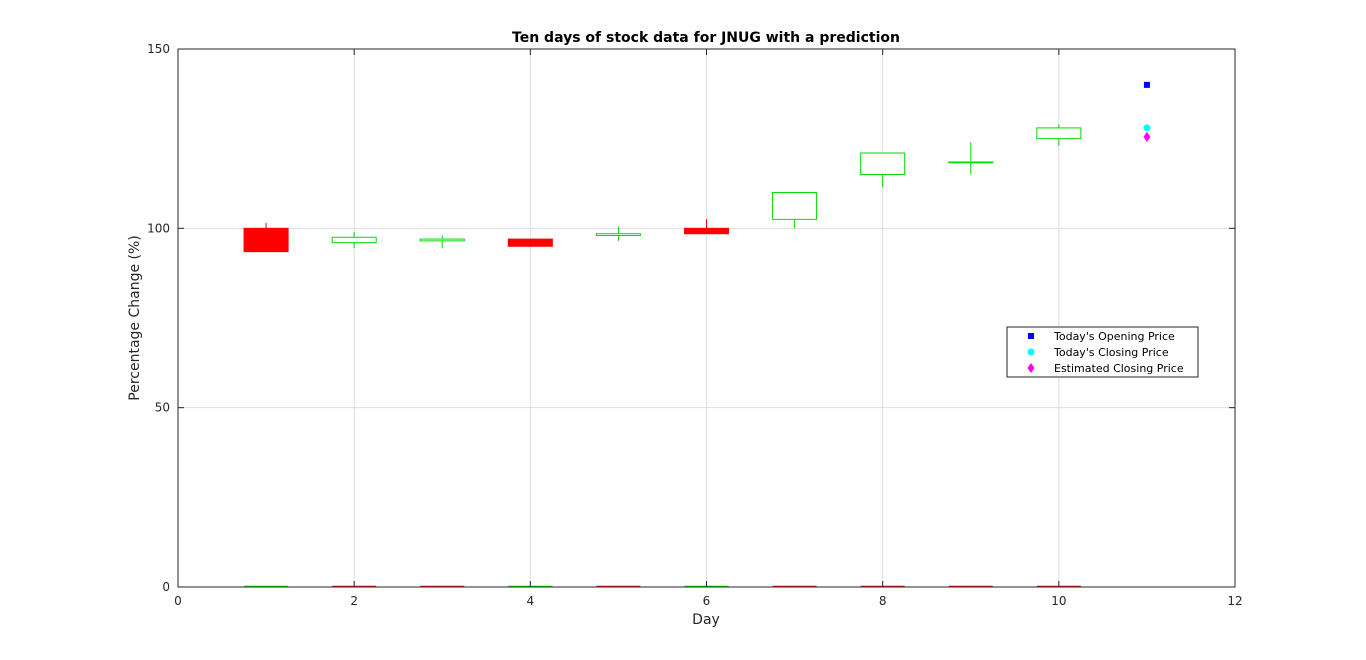 This screenshot has height=660, width=1366. I want to click on y-tick-label: 0, so click(166, 587).